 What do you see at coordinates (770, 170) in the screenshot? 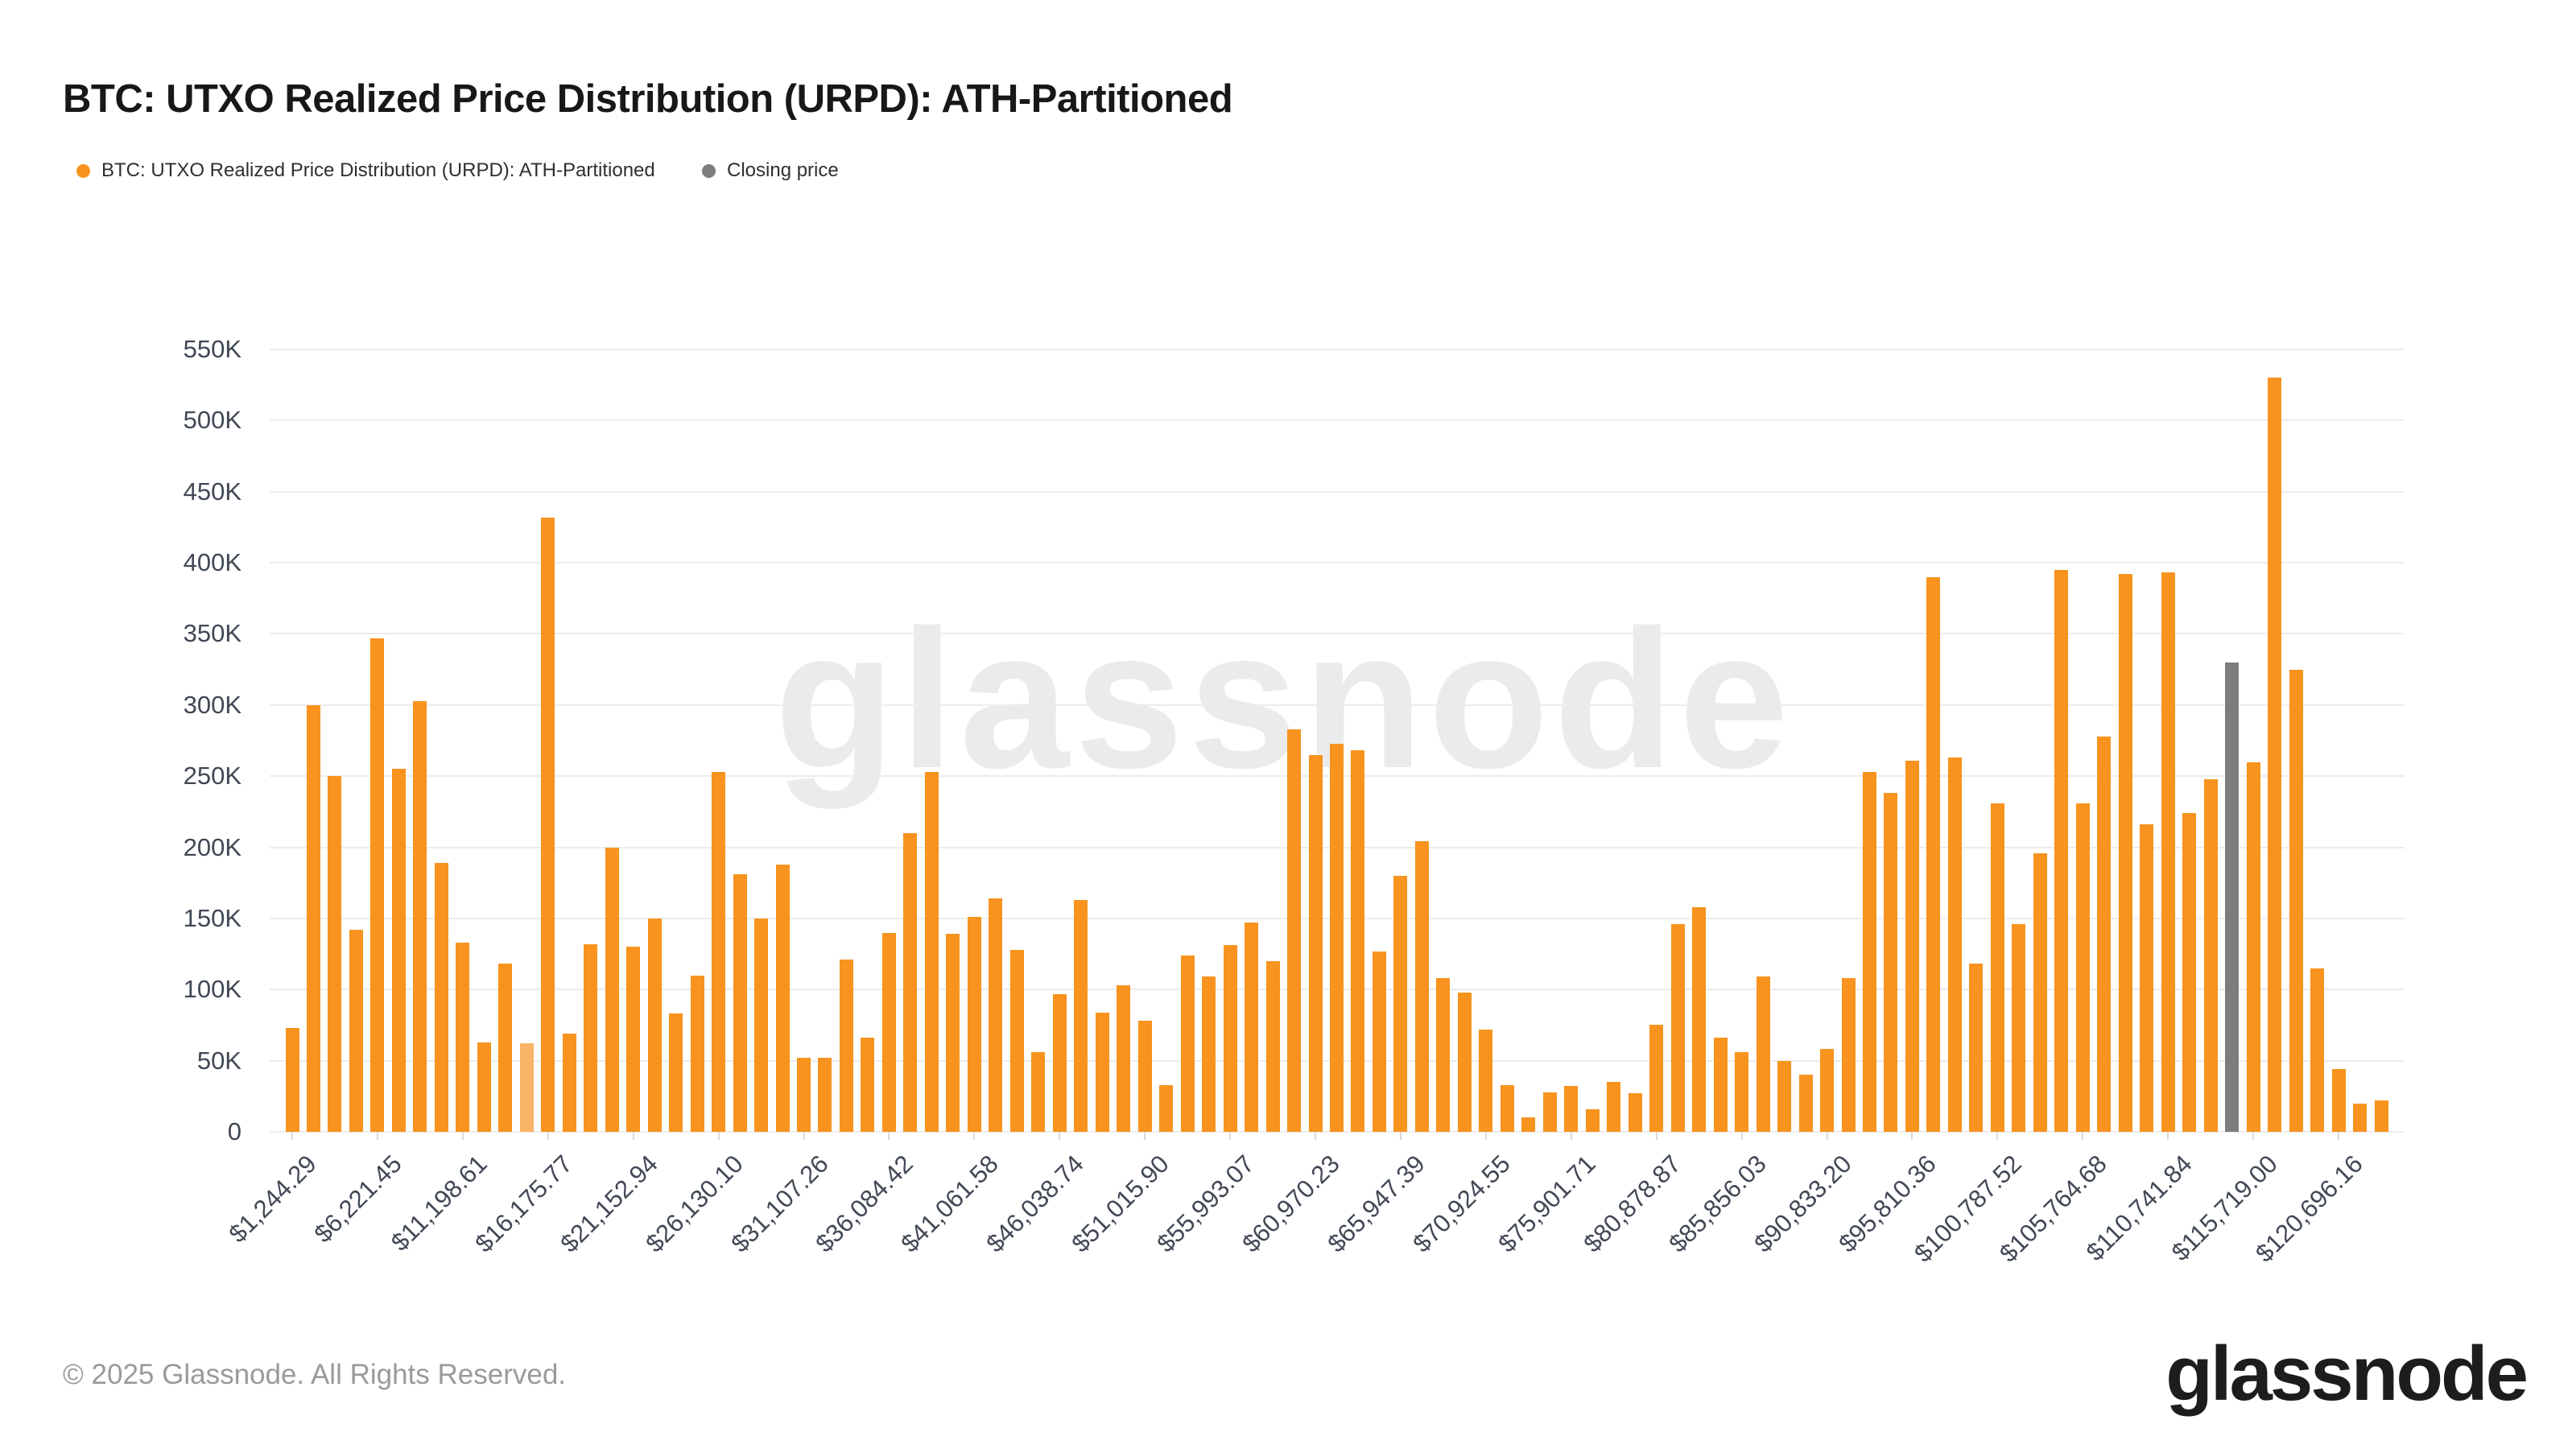
I see `legend-item-closing-price: Closing price` at bounding box center [770, 170].